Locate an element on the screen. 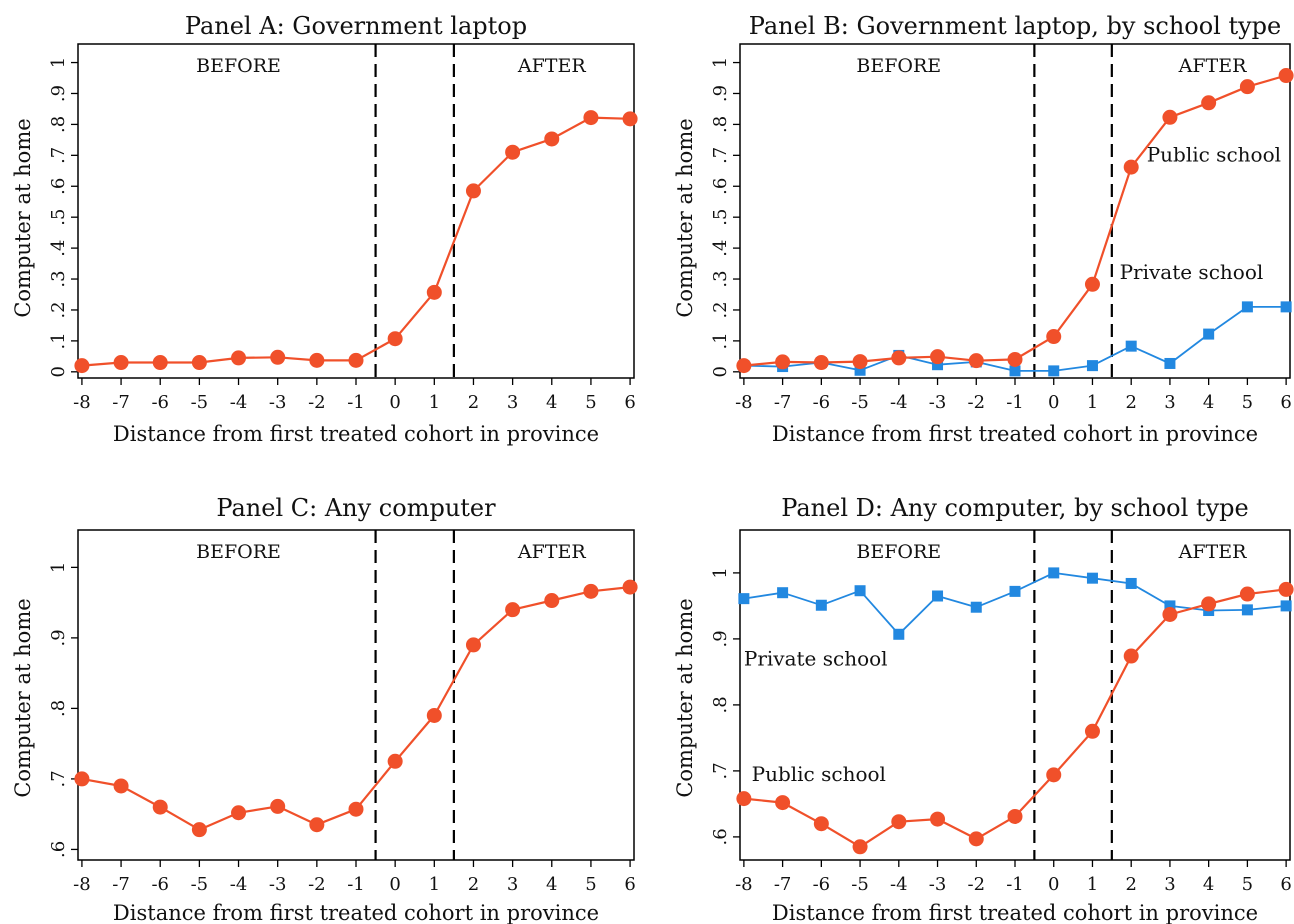 This screenshot has height=924, width=1294. y-tick-label: .3 is located at coordinates (58, 278).